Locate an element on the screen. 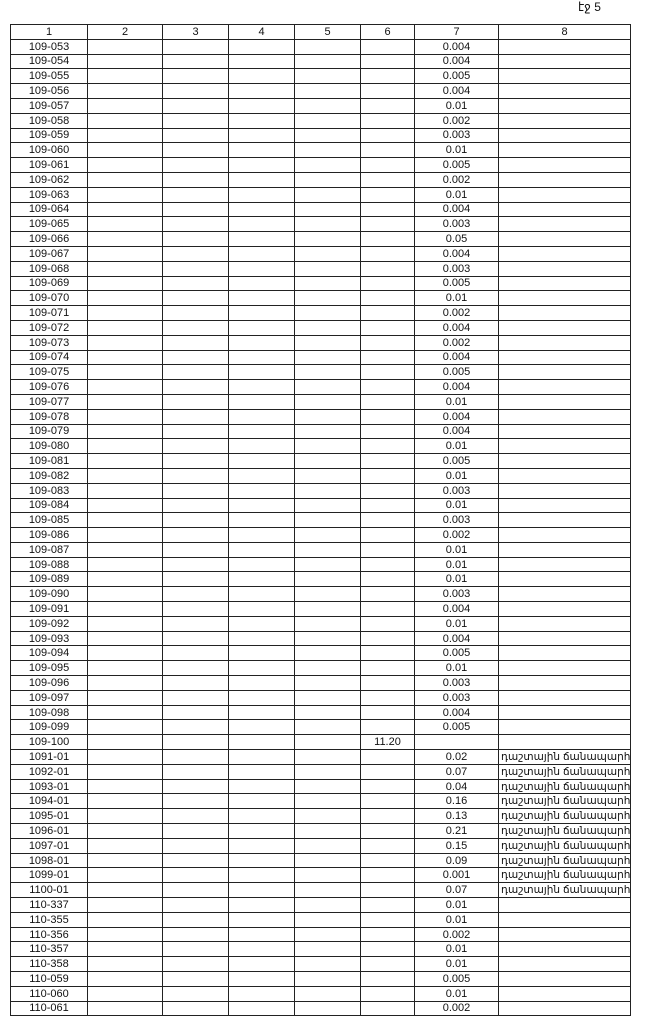 Image resolution: width=656 pixels, height=1023 pixels. row: 109-079 0.004 is located at coordinates (320, 431).